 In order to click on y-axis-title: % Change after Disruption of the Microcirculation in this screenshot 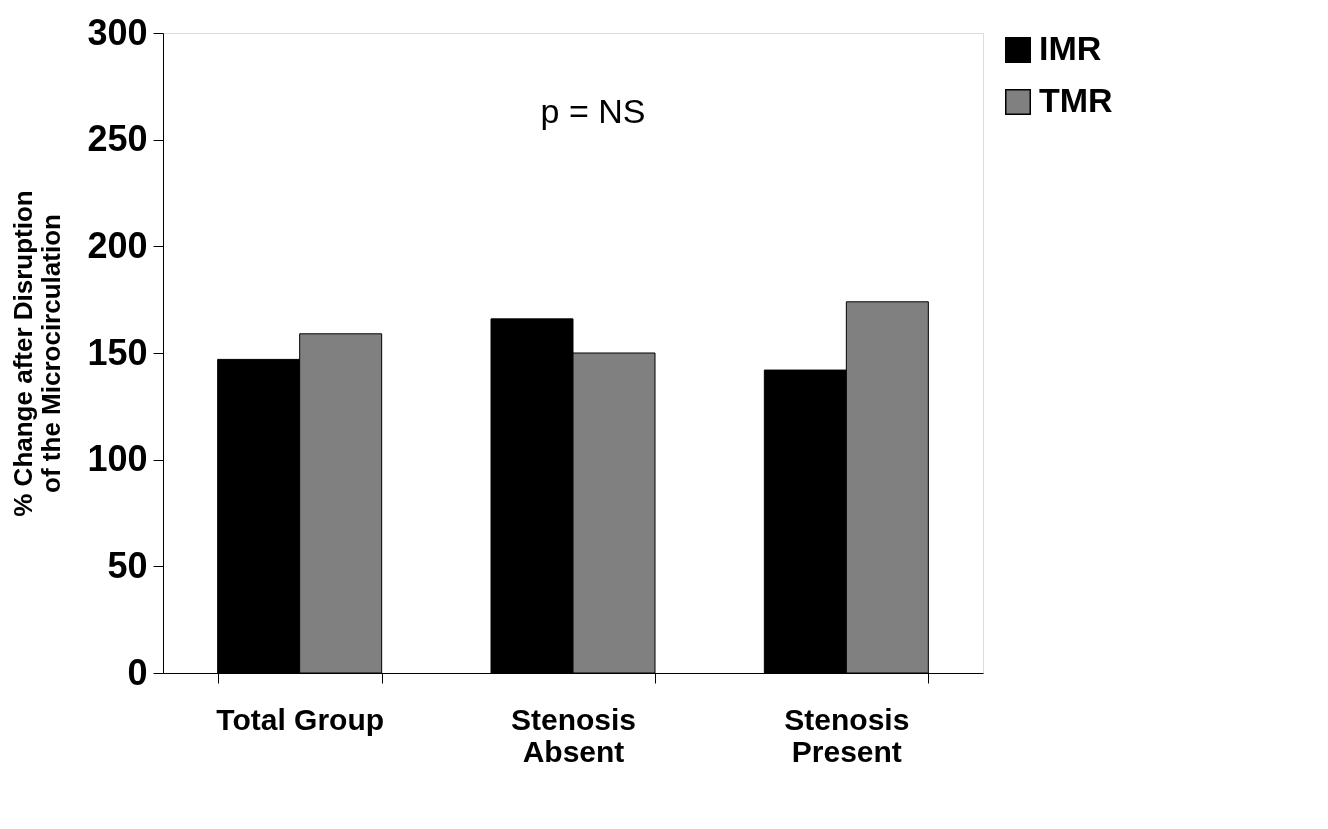, I will do `click(37, 353)`.